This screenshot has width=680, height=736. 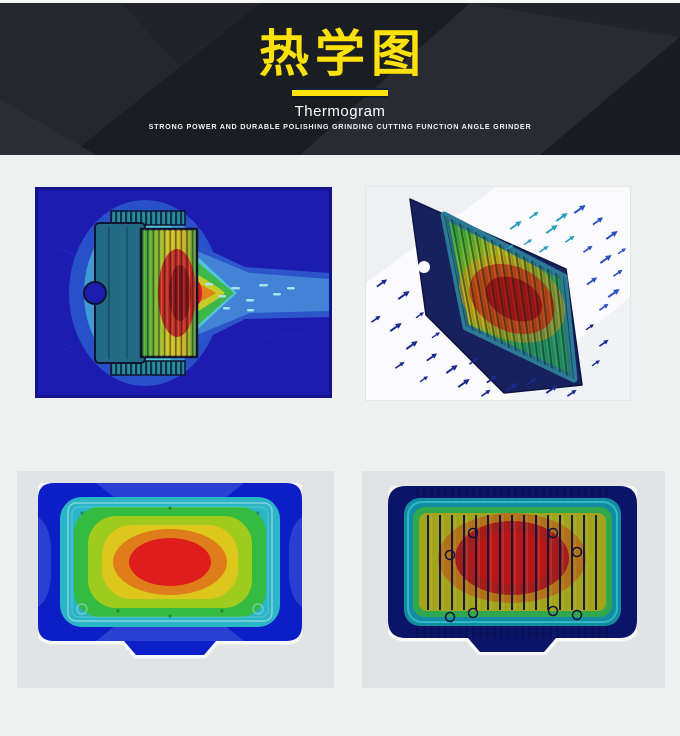 I want to click on thermal-sim-flow-top-view-image, so click(x=183, y=292).